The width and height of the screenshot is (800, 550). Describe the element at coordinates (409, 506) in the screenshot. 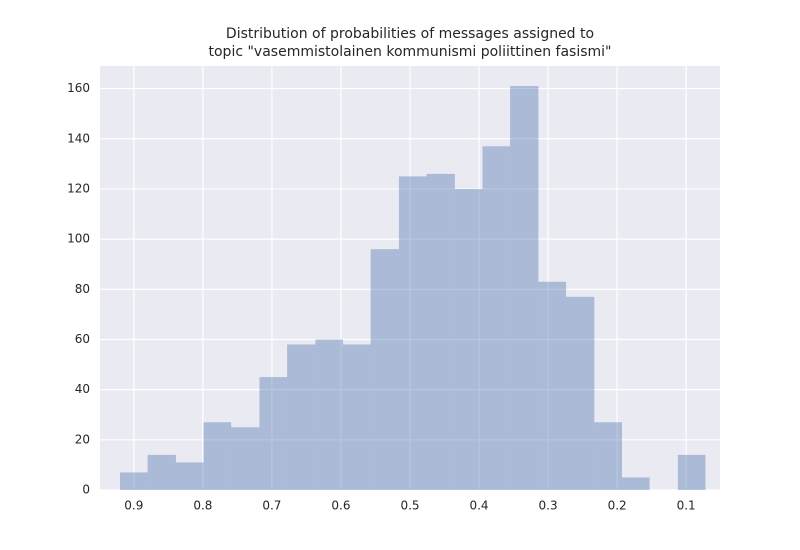

I see `x-tick-label: 0.5` at that location.